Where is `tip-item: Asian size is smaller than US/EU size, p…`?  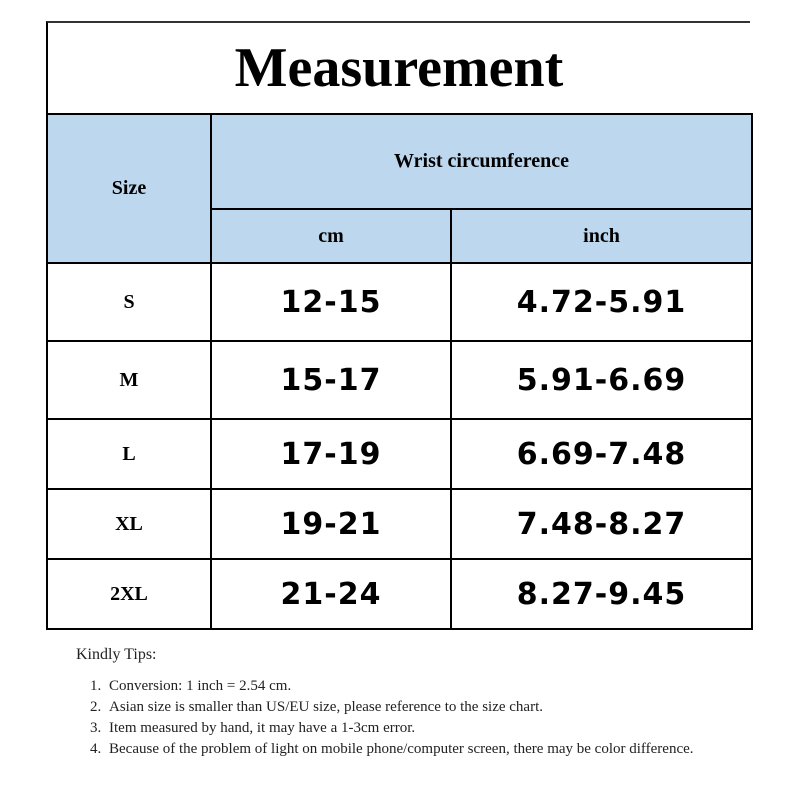 tip-item: Asian size is smaller than US/EU size, p… is located at coordinates (422, 707).